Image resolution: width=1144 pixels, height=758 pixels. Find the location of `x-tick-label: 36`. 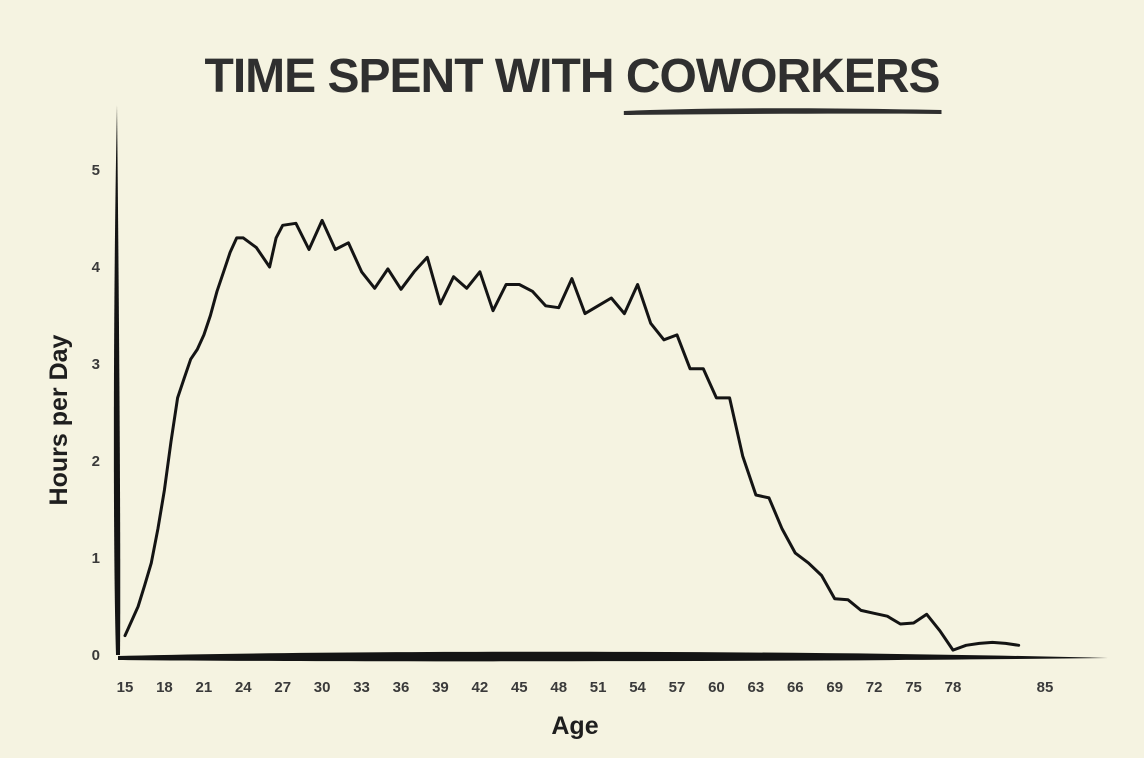

x-tick-label: 36 is located at coordinates (401, 687).